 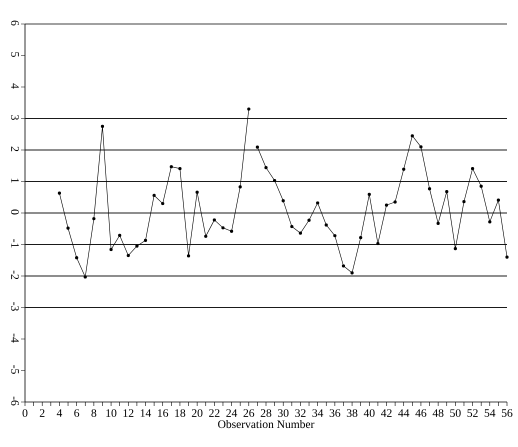 I want to click on y-tick-label: -4, so click(x=15, y=338).